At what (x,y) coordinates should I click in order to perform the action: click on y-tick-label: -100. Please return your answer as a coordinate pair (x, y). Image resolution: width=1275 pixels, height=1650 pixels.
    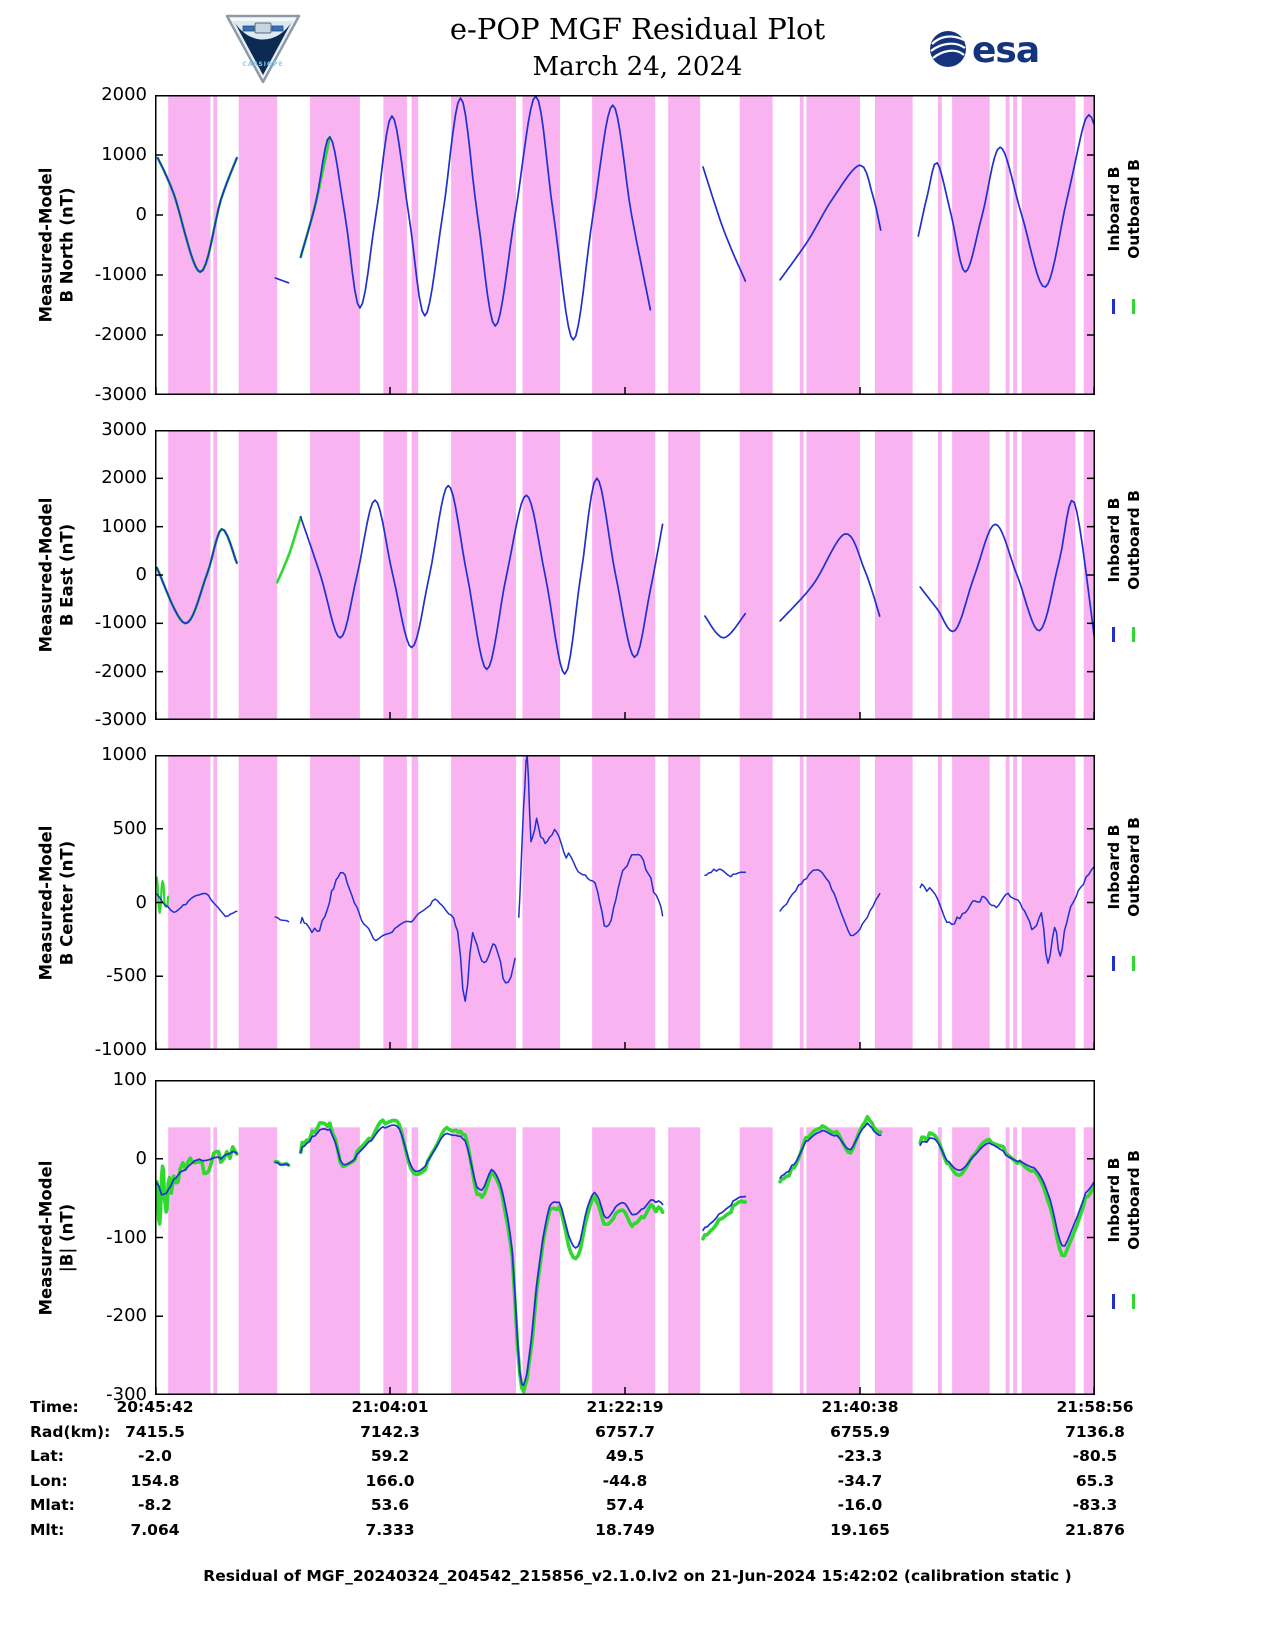
    Looking at the image, I should click on (126, 1237).